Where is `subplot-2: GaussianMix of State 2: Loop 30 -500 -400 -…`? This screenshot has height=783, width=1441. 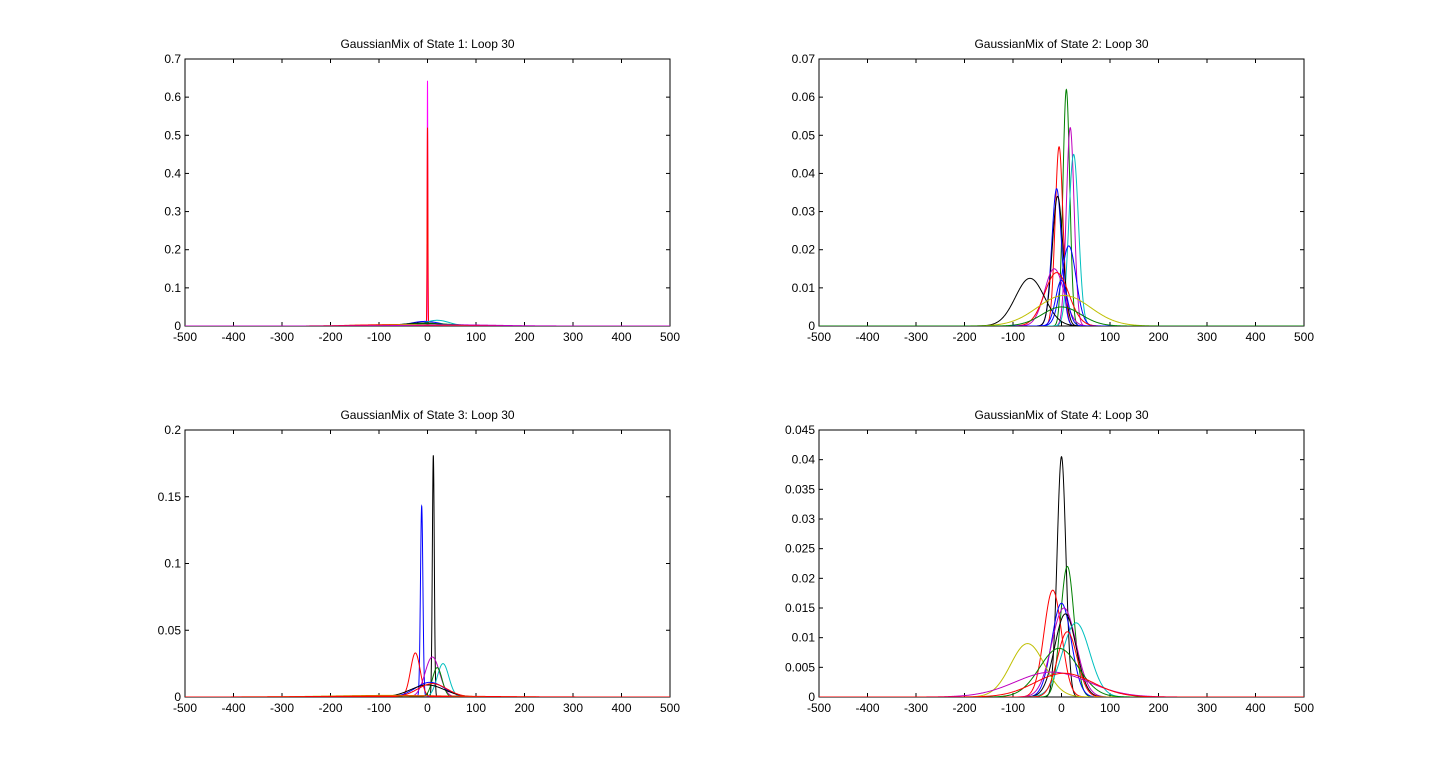 subplot-2: GaussianMix of State 2: Loop 30 -500 -400 -… is located at coordinates (1053, 190).